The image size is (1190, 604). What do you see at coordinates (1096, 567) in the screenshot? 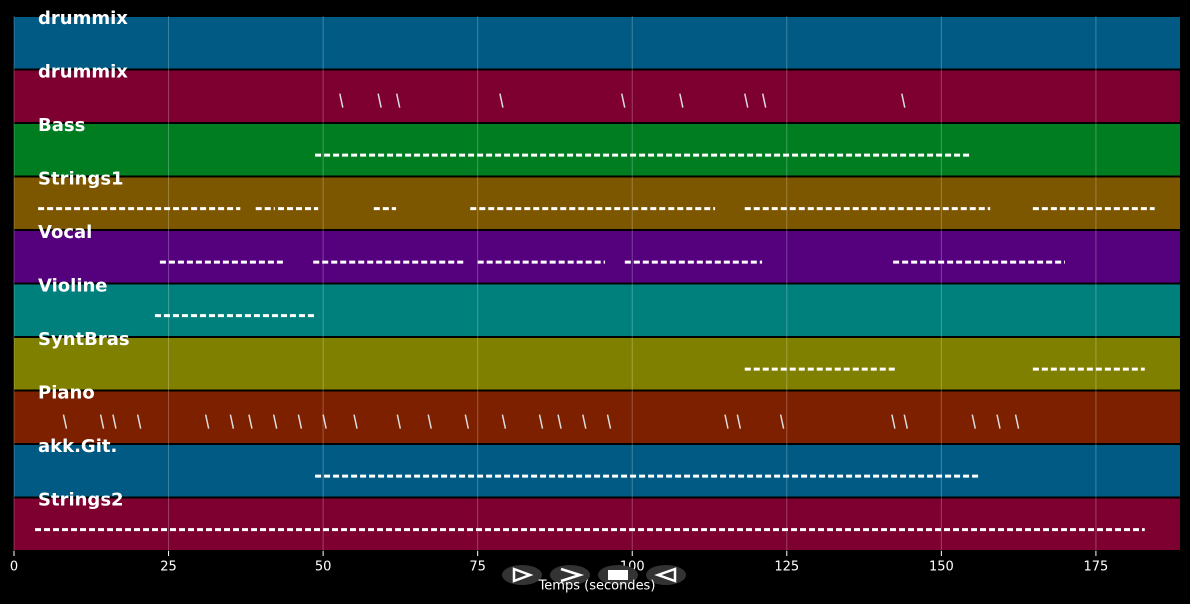
I see `x-tick-label: 175` at bounding box center [1096, 567].